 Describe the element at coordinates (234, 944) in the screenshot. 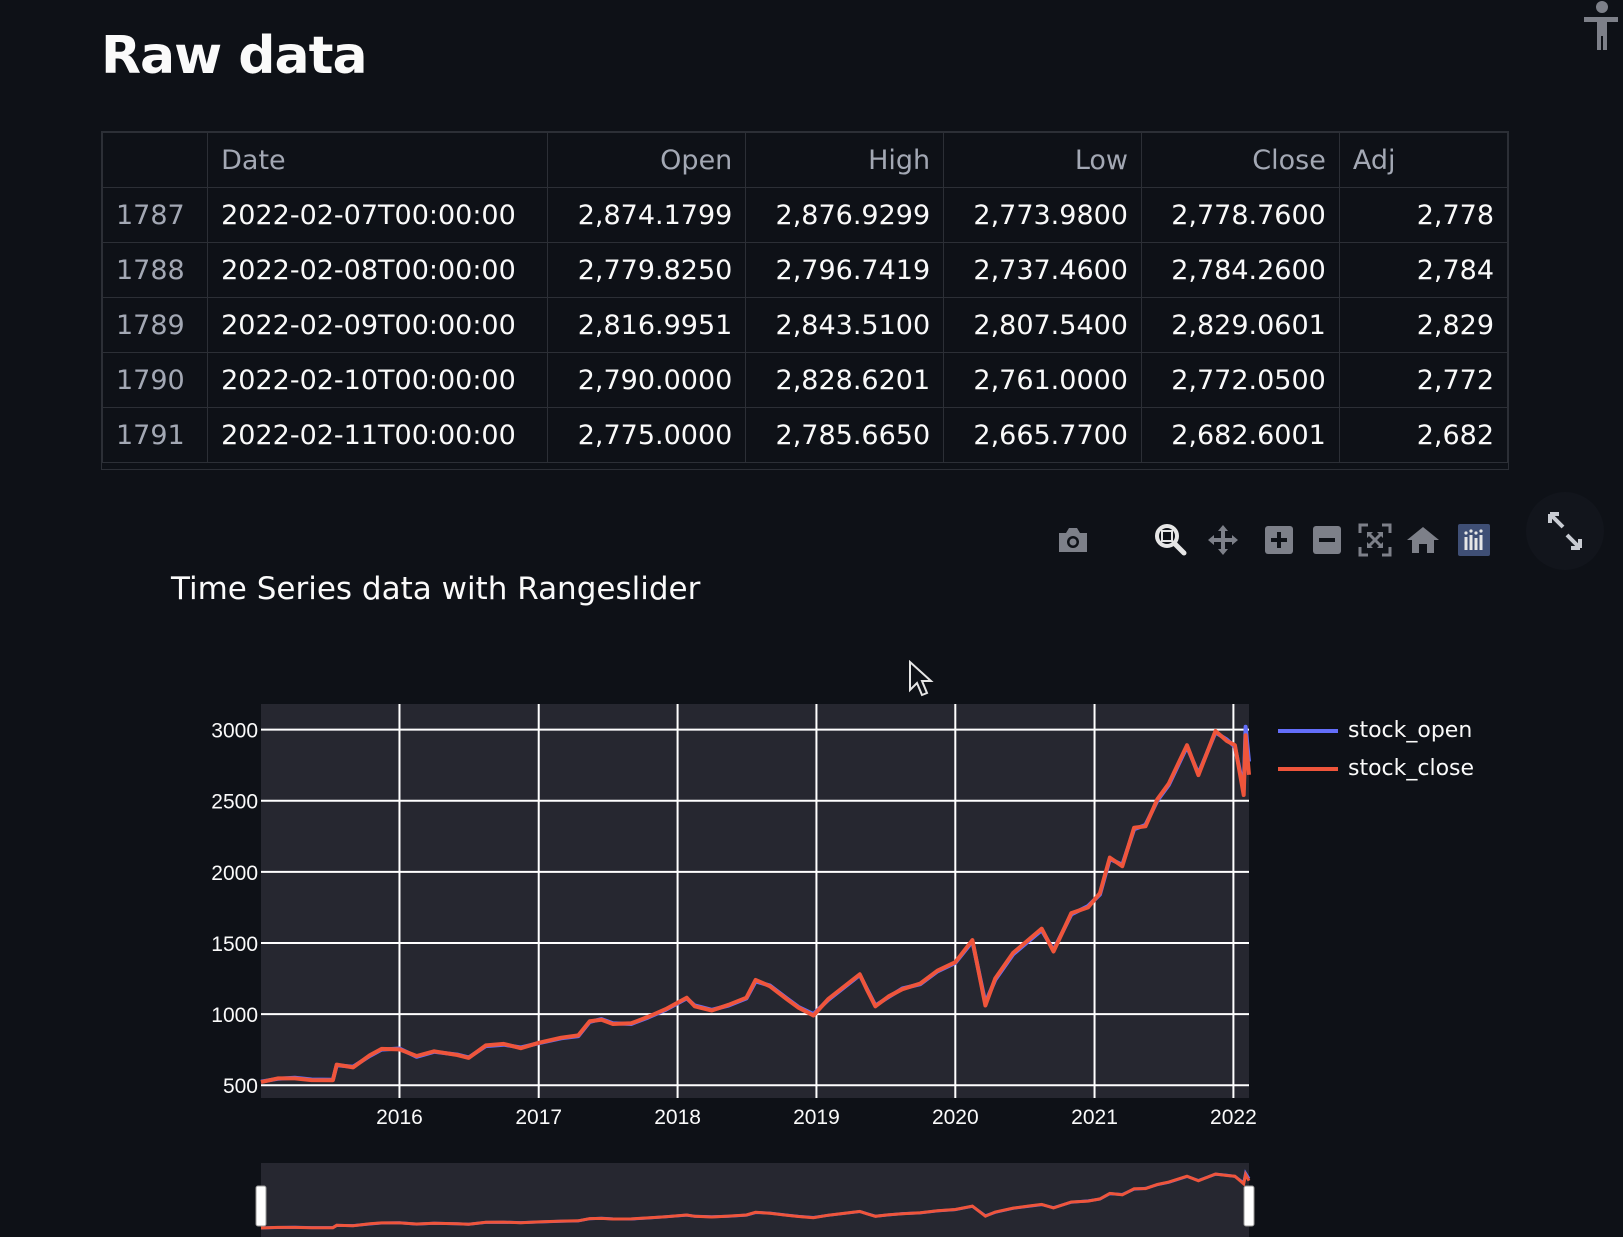

I see `y-tick-label: 1500` at that location.